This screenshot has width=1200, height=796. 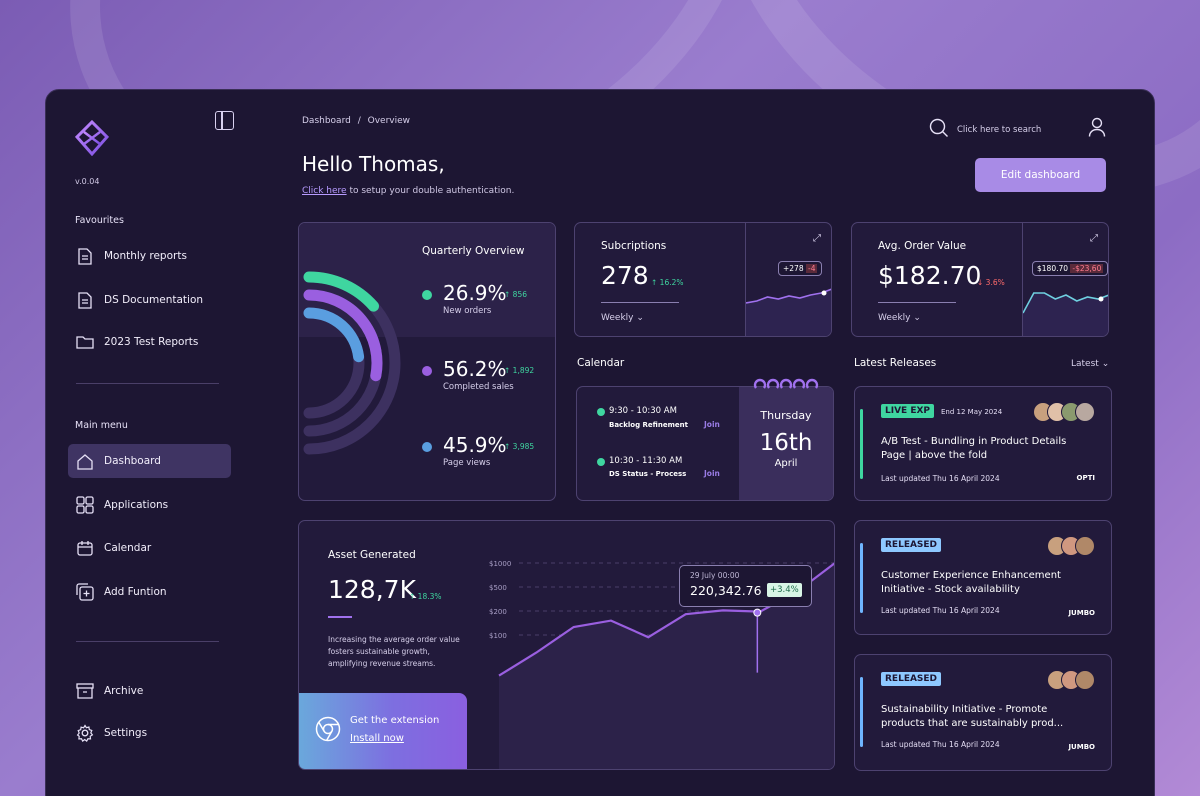 What do you see at coordinates (715, 575) in the screenshot?
I see `tooltip-date: 29 July 00:00` at bounding box center [715, 575].